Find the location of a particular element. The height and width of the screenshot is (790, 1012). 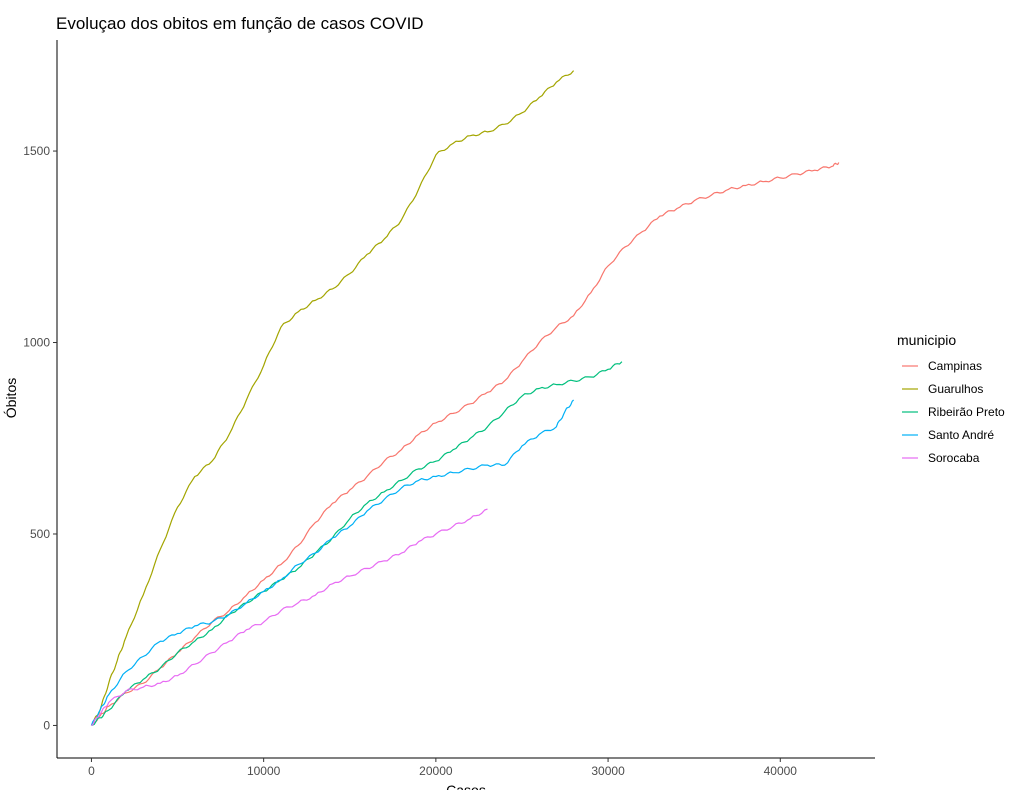

x-tick-label: 30000 is located at coordinates (608, 771).